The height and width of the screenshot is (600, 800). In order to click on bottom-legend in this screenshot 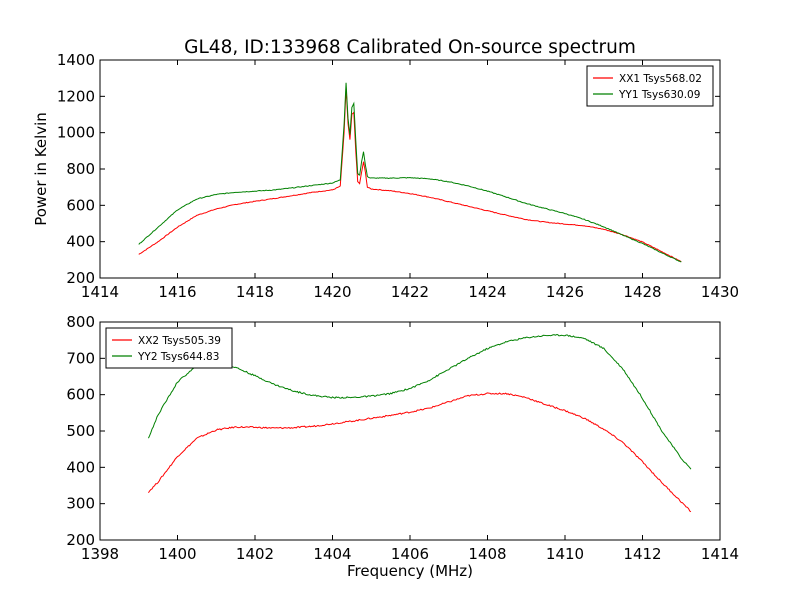, I will do `click(169, 348)`.